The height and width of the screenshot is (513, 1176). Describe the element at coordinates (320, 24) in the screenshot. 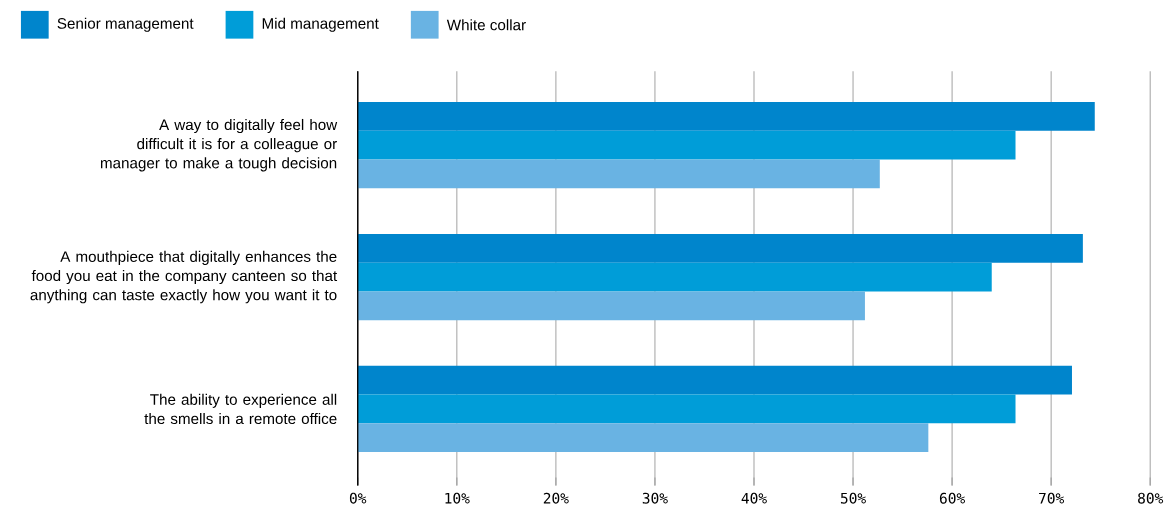

I see `legend-label: Mid management` at that location.